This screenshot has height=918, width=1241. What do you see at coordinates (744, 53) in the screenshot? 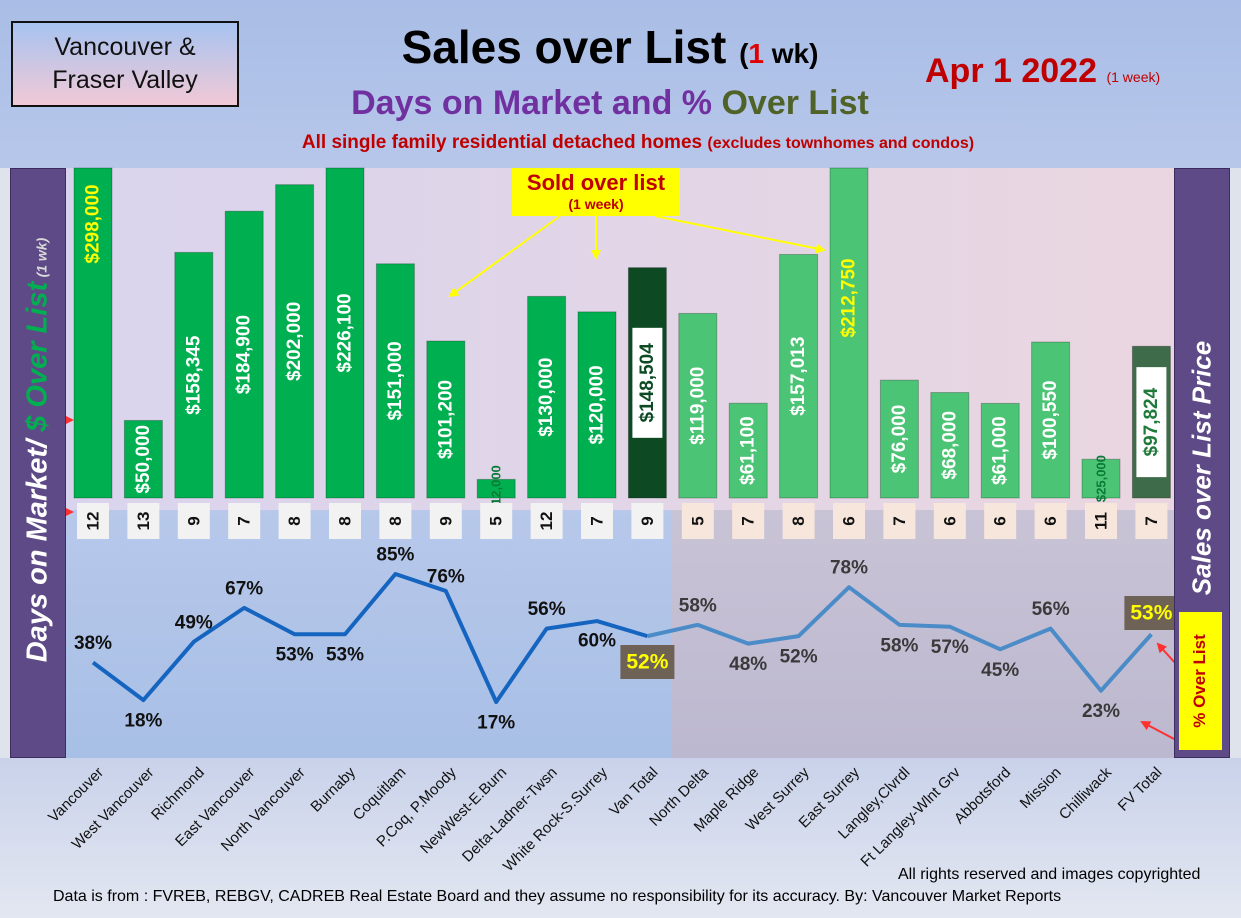
I see `title-open: (` at bounding box center [744, 53].